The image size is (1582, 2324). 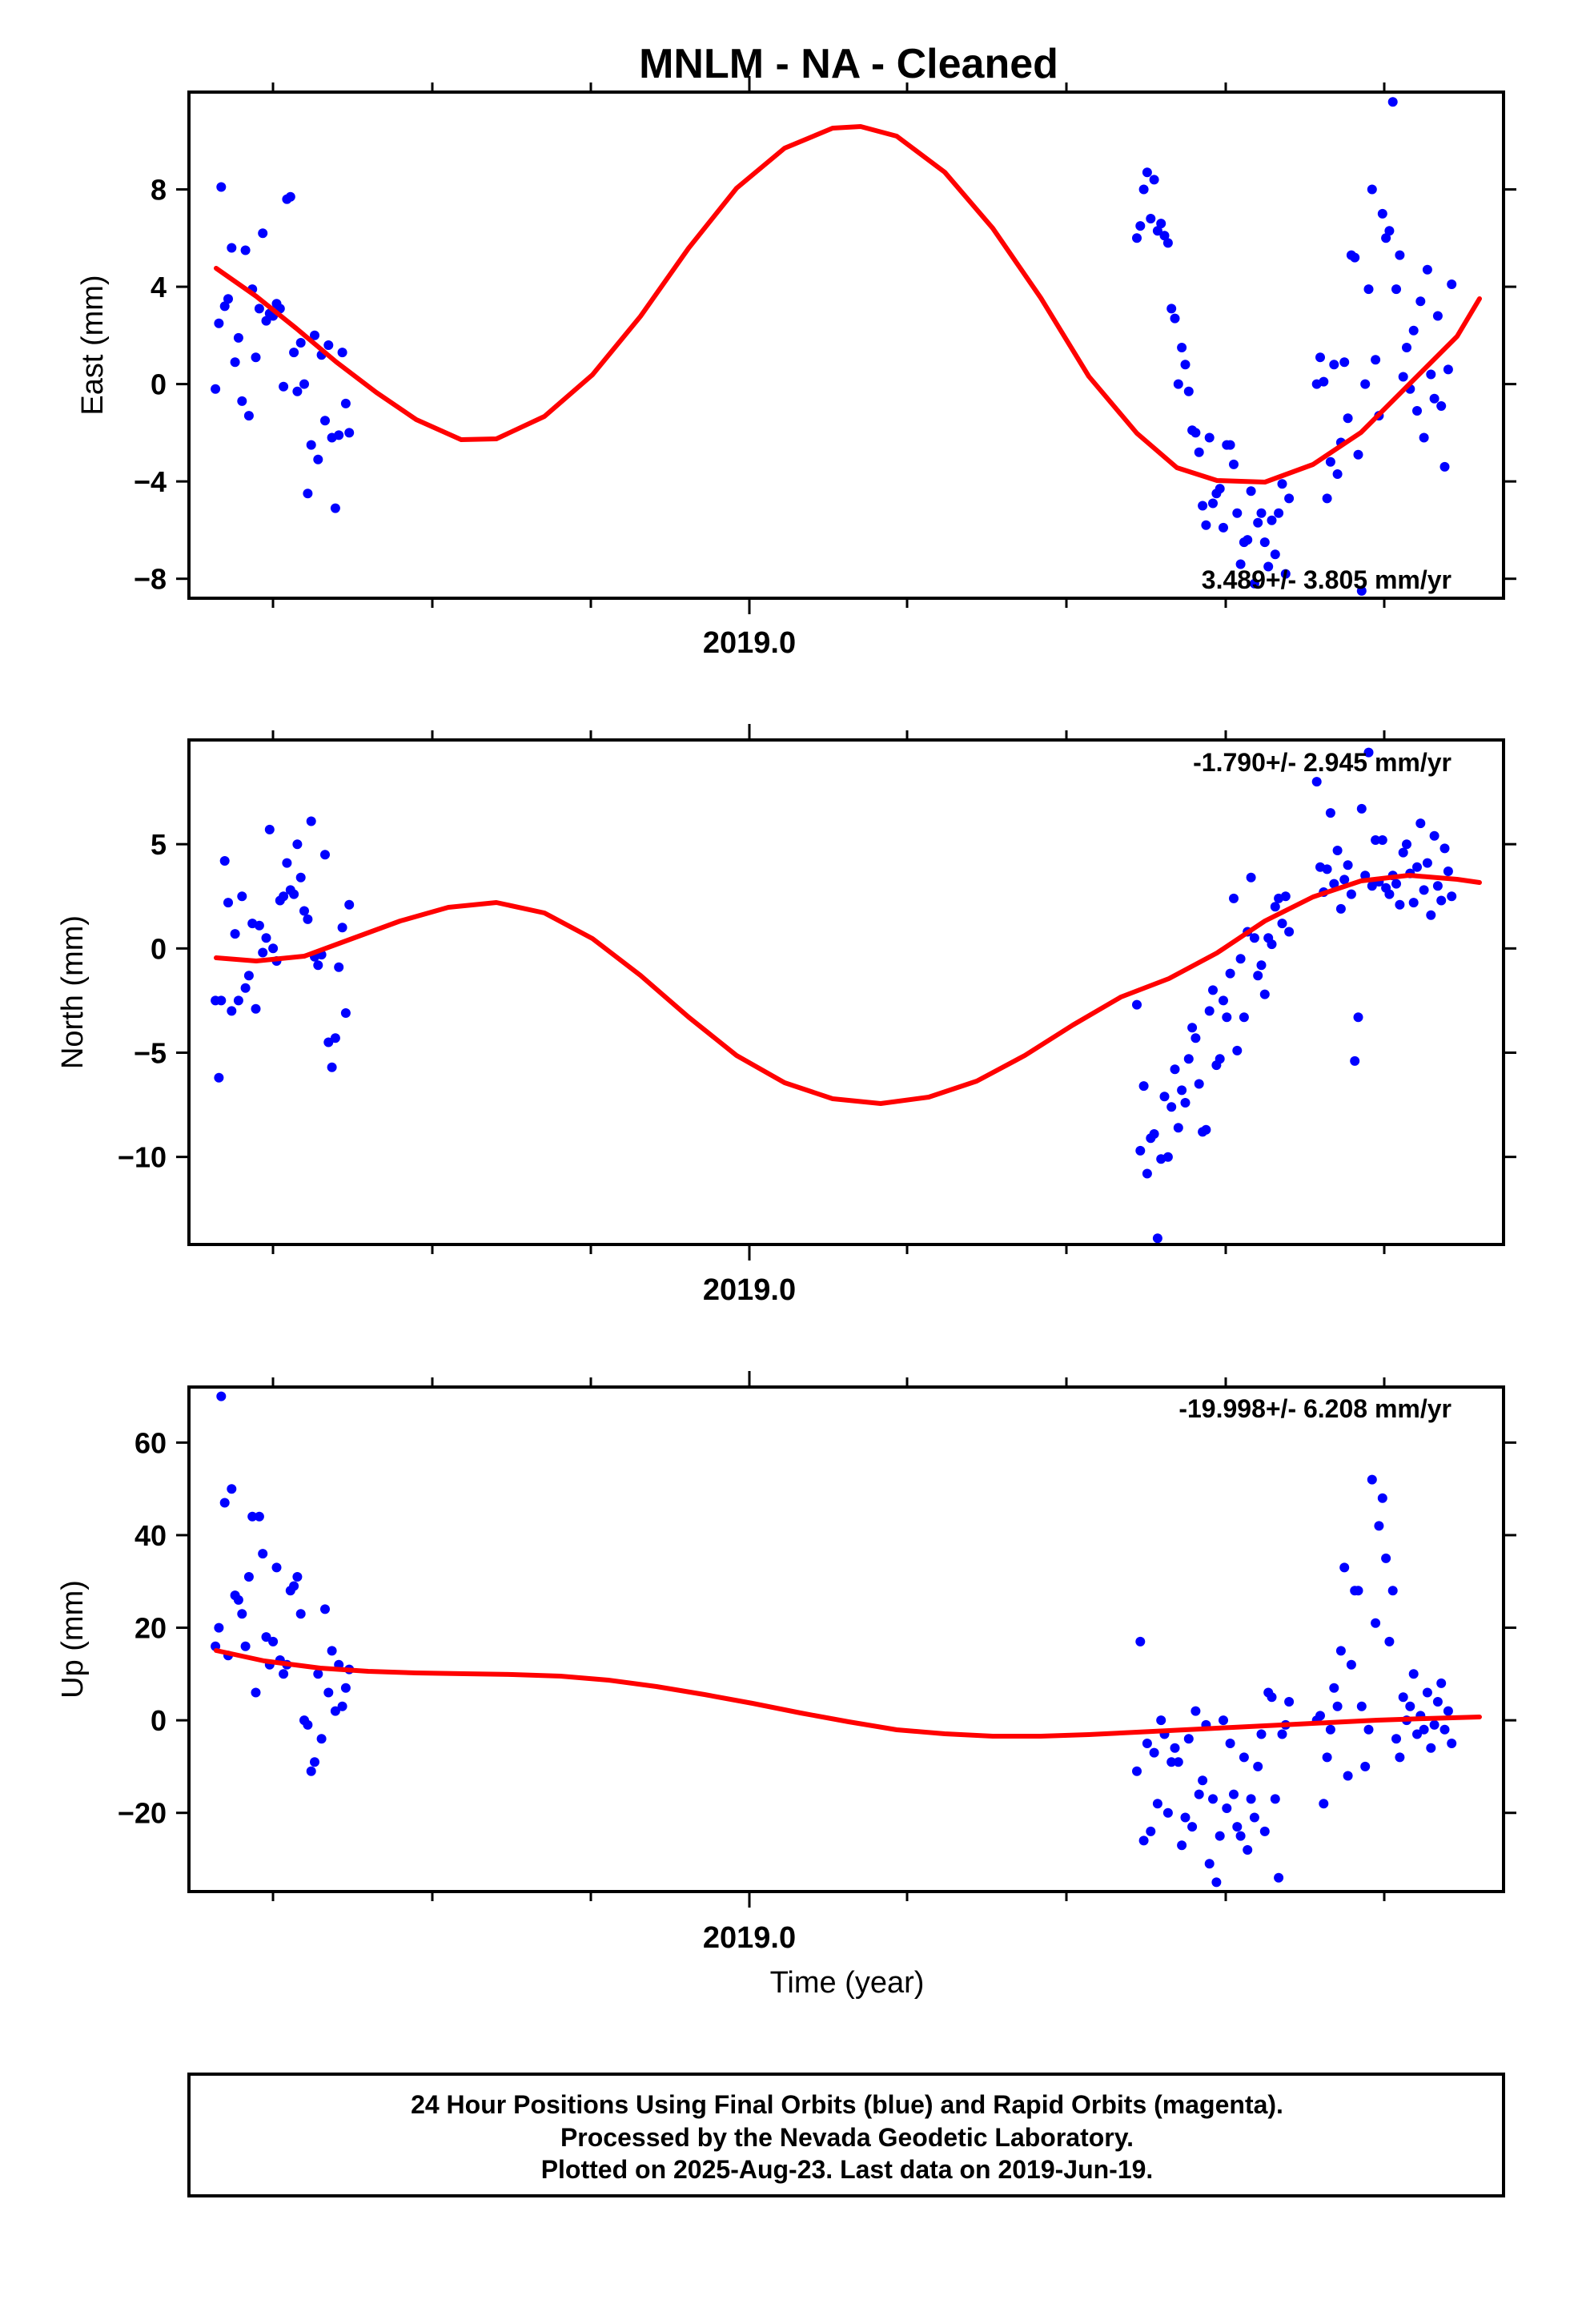 I want to click on north-x-tick-label: 2019.0, so click(x=750, y=1290).